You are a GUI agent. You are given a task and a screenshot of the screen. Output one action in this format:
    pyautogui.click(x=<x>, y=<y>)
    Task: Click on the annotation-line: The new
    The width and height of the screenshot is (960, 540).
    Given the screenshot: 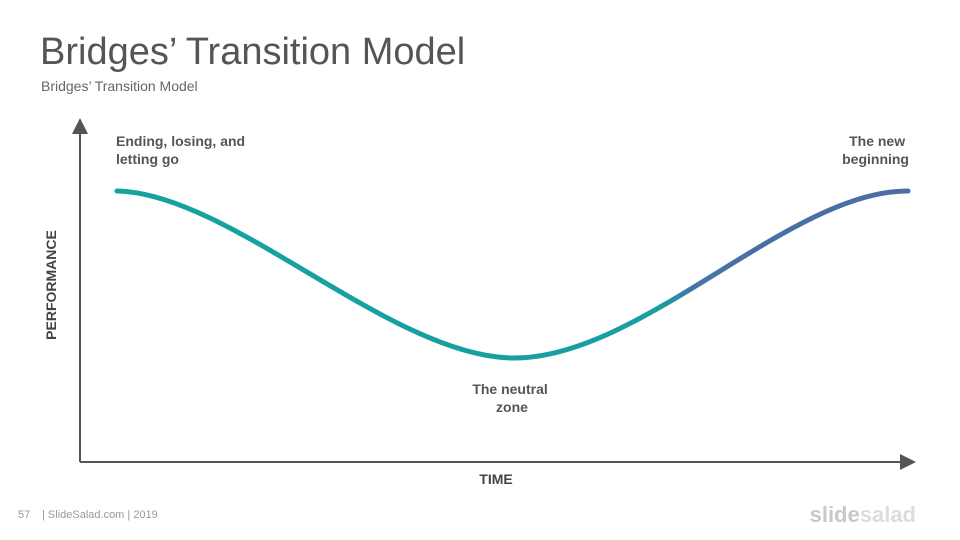 What is the action you would take?
    pyautogui.click(x=877, y=141)
    